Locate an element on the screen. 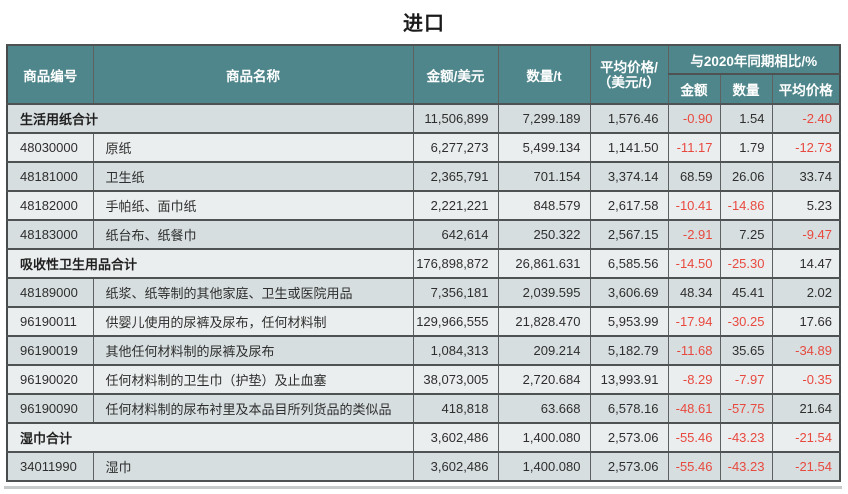 The width and height of the screenshot is (848, 494). avg-price-cell: 2,573.06 is located at coordinates (629, 466).